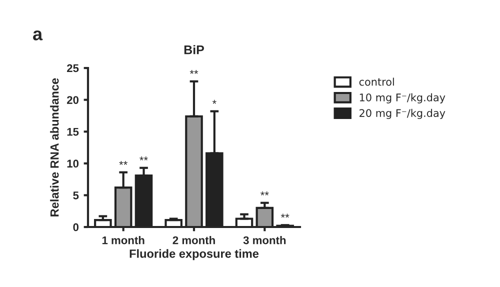 Image resolution: width=500 pixels, height=287 pixels. What do you see at coordinates (193, 240) in the screenshot?
I see `x-tick-label: 2 month` at bounding box center [193, 240].